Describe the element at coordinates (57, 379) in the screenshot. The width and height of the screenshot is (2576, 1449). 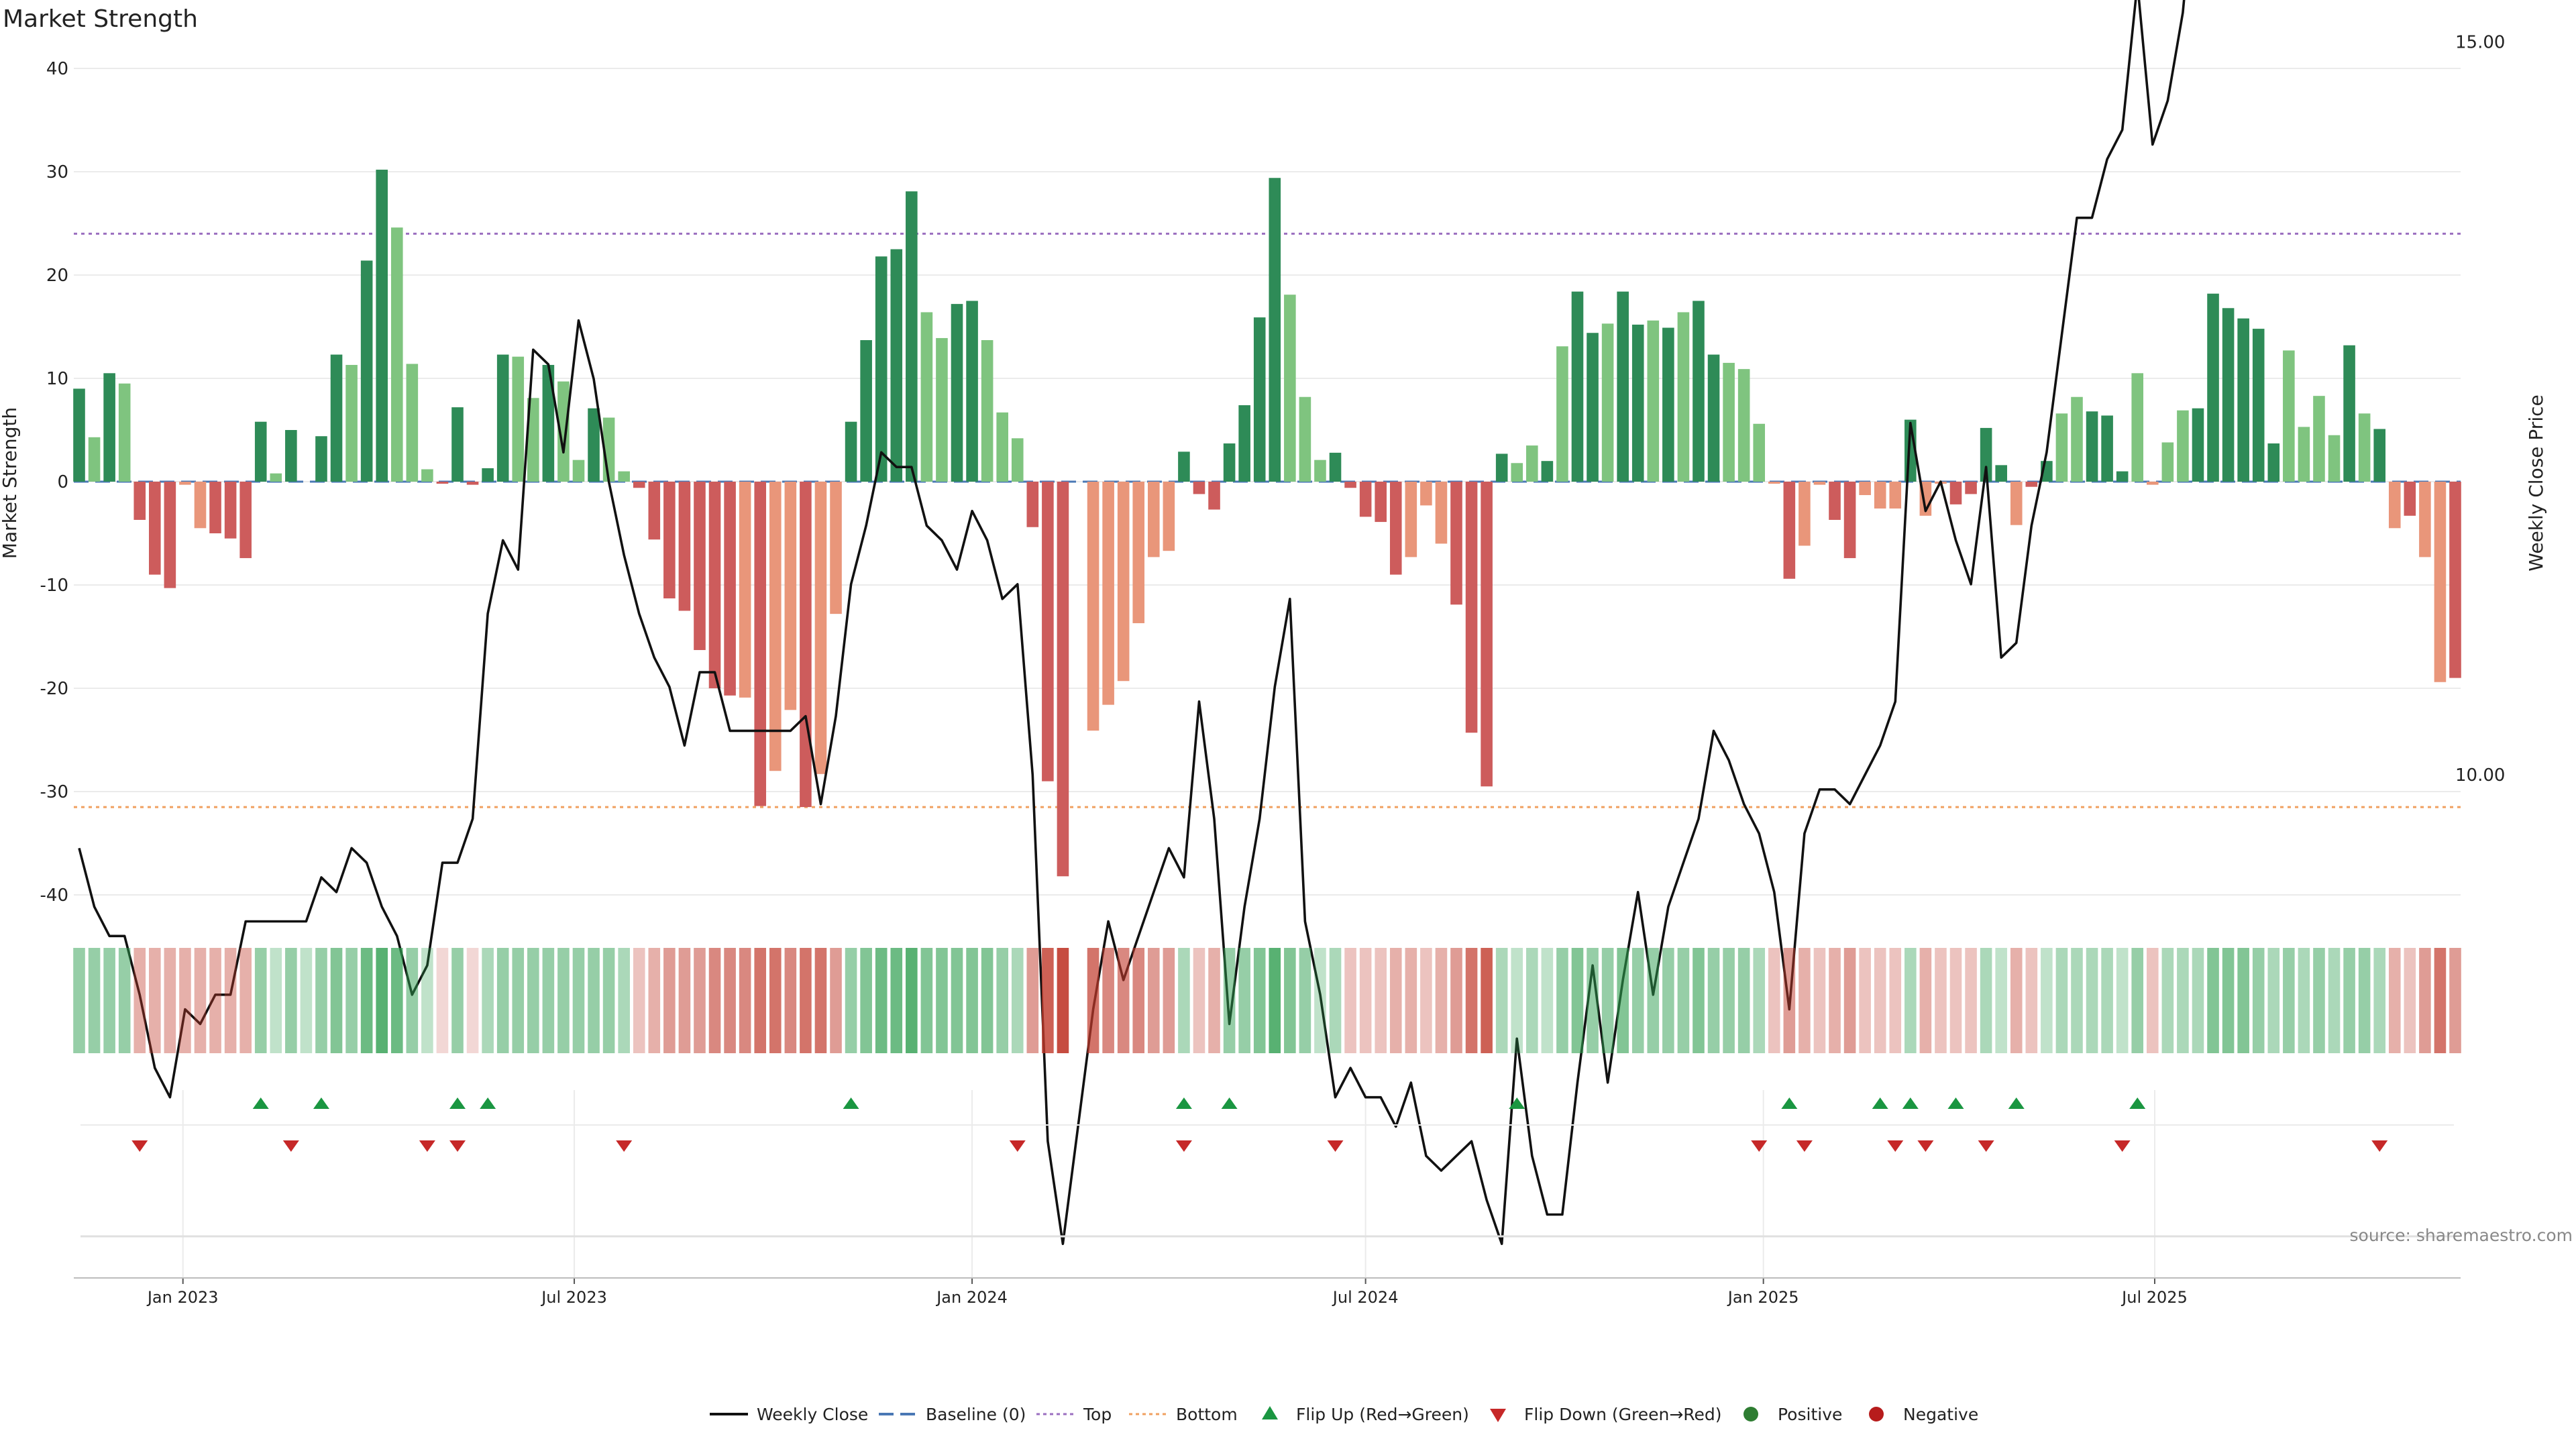
I see `ytick-left-label: 10` at that location.